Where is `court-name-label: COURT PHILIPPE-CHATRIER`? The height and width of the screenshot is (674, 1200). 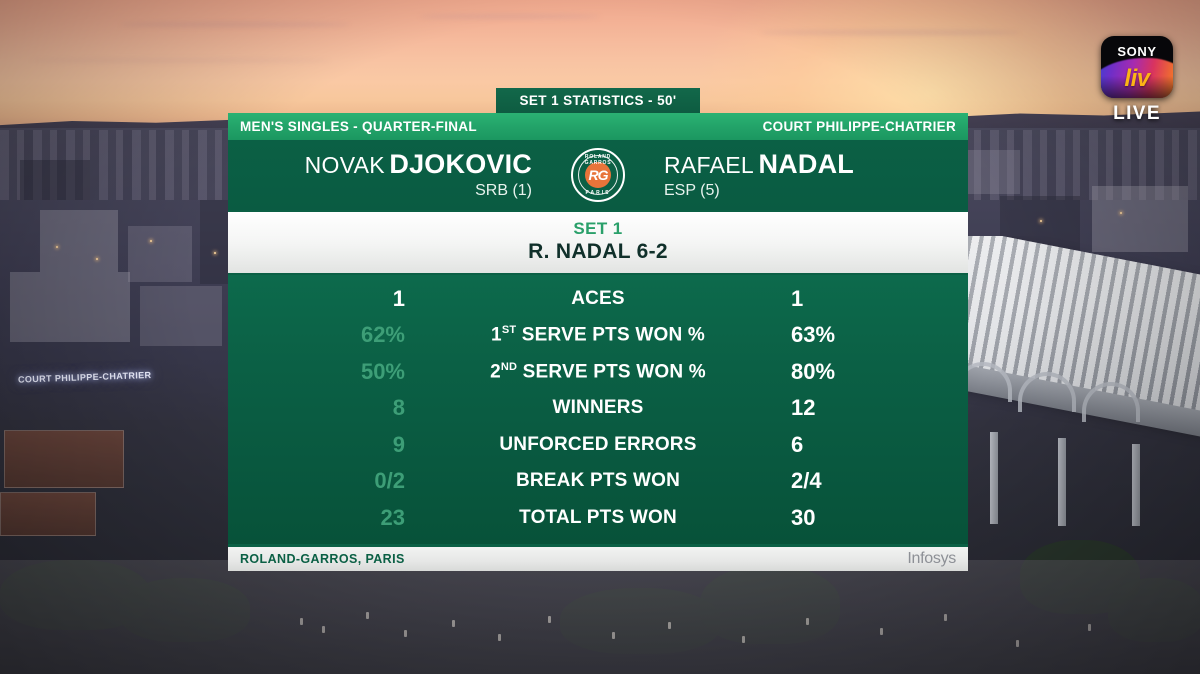
court-name-label: COURT PHILIPPE-CHATRIER is located at coordinates (859, 126).